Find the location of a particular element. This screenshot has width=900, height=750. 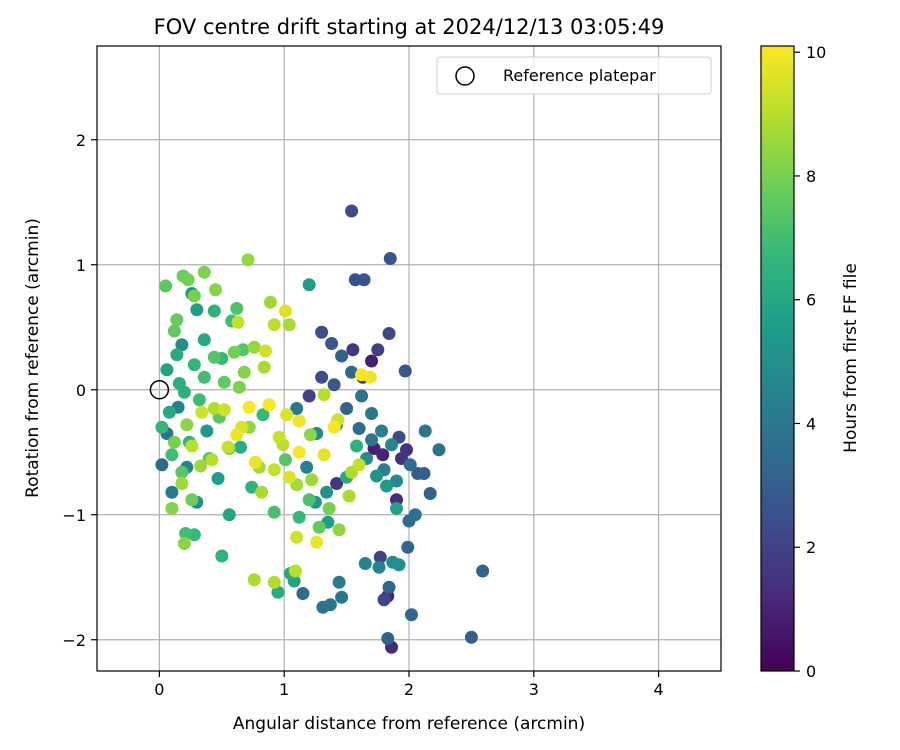

colorbar-tick-label: 8 is located at coordinates (811, 176).